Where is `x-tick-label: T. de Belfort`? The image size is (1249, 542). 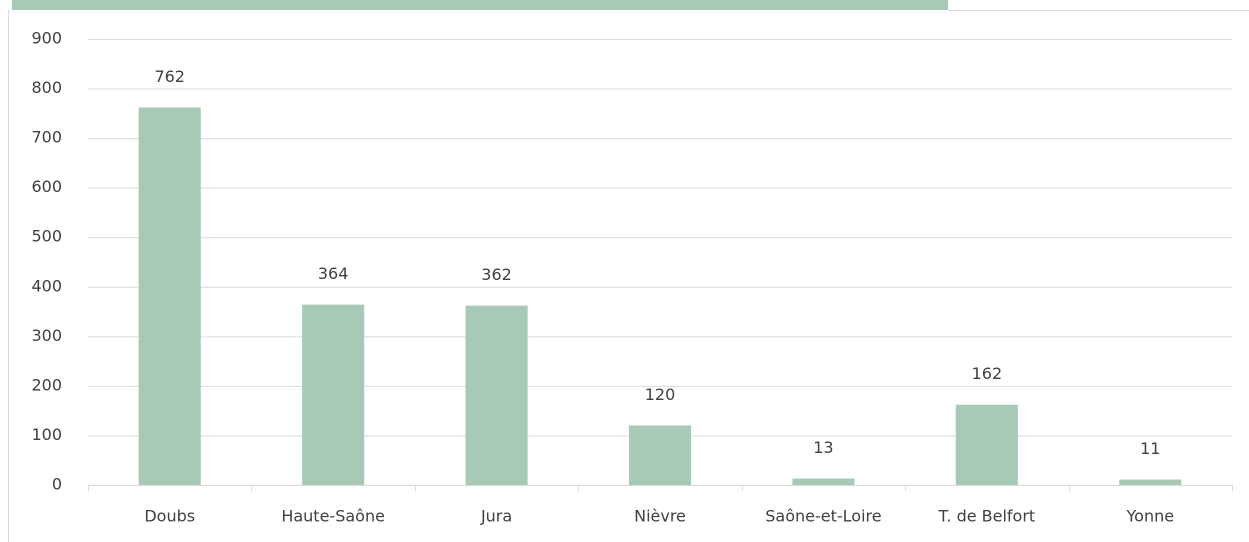 x-tick-label: T. de Belfort is located at coordinates (987, 516).